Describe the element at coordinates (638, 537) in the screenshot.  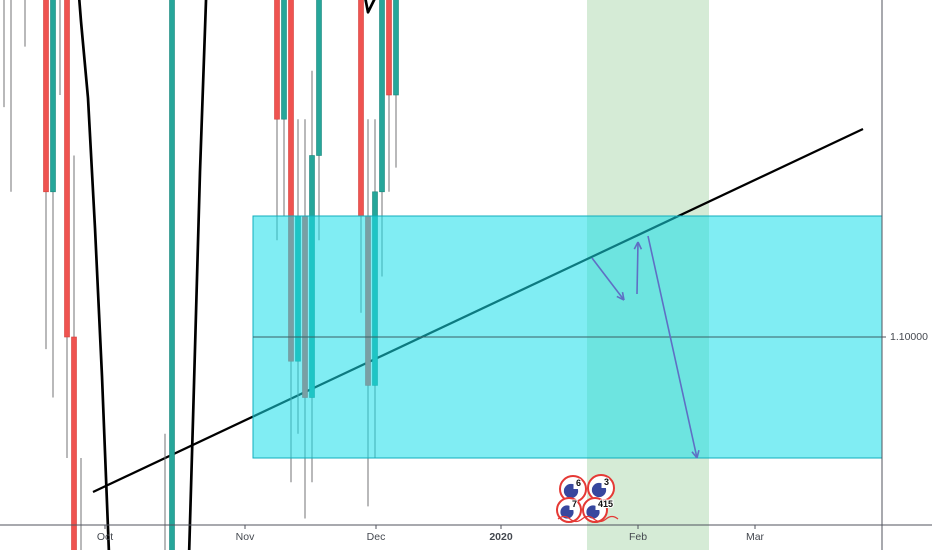
I see `x-axis-label: Feb` at that location.